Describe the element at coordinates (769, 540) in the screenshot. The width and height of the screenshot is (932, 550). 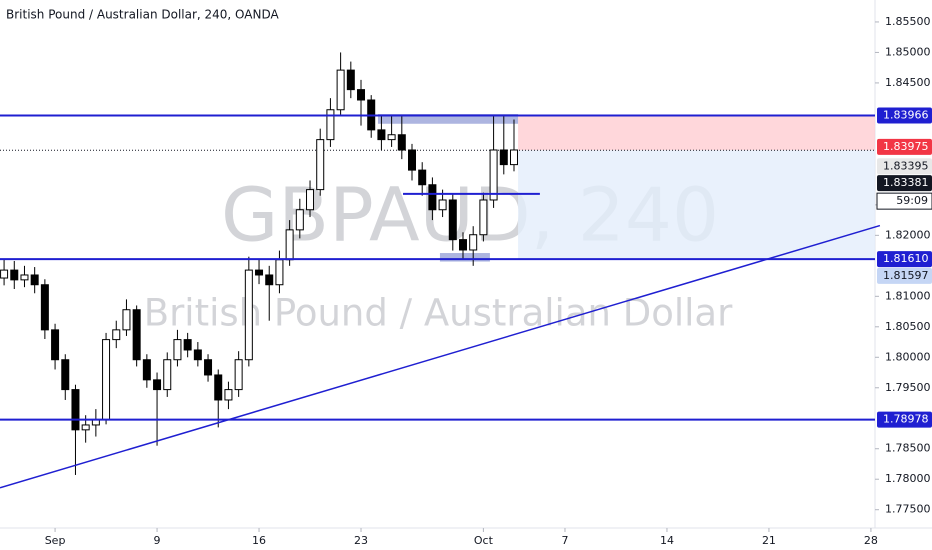
I see `x-tick-label: 21` at that location.